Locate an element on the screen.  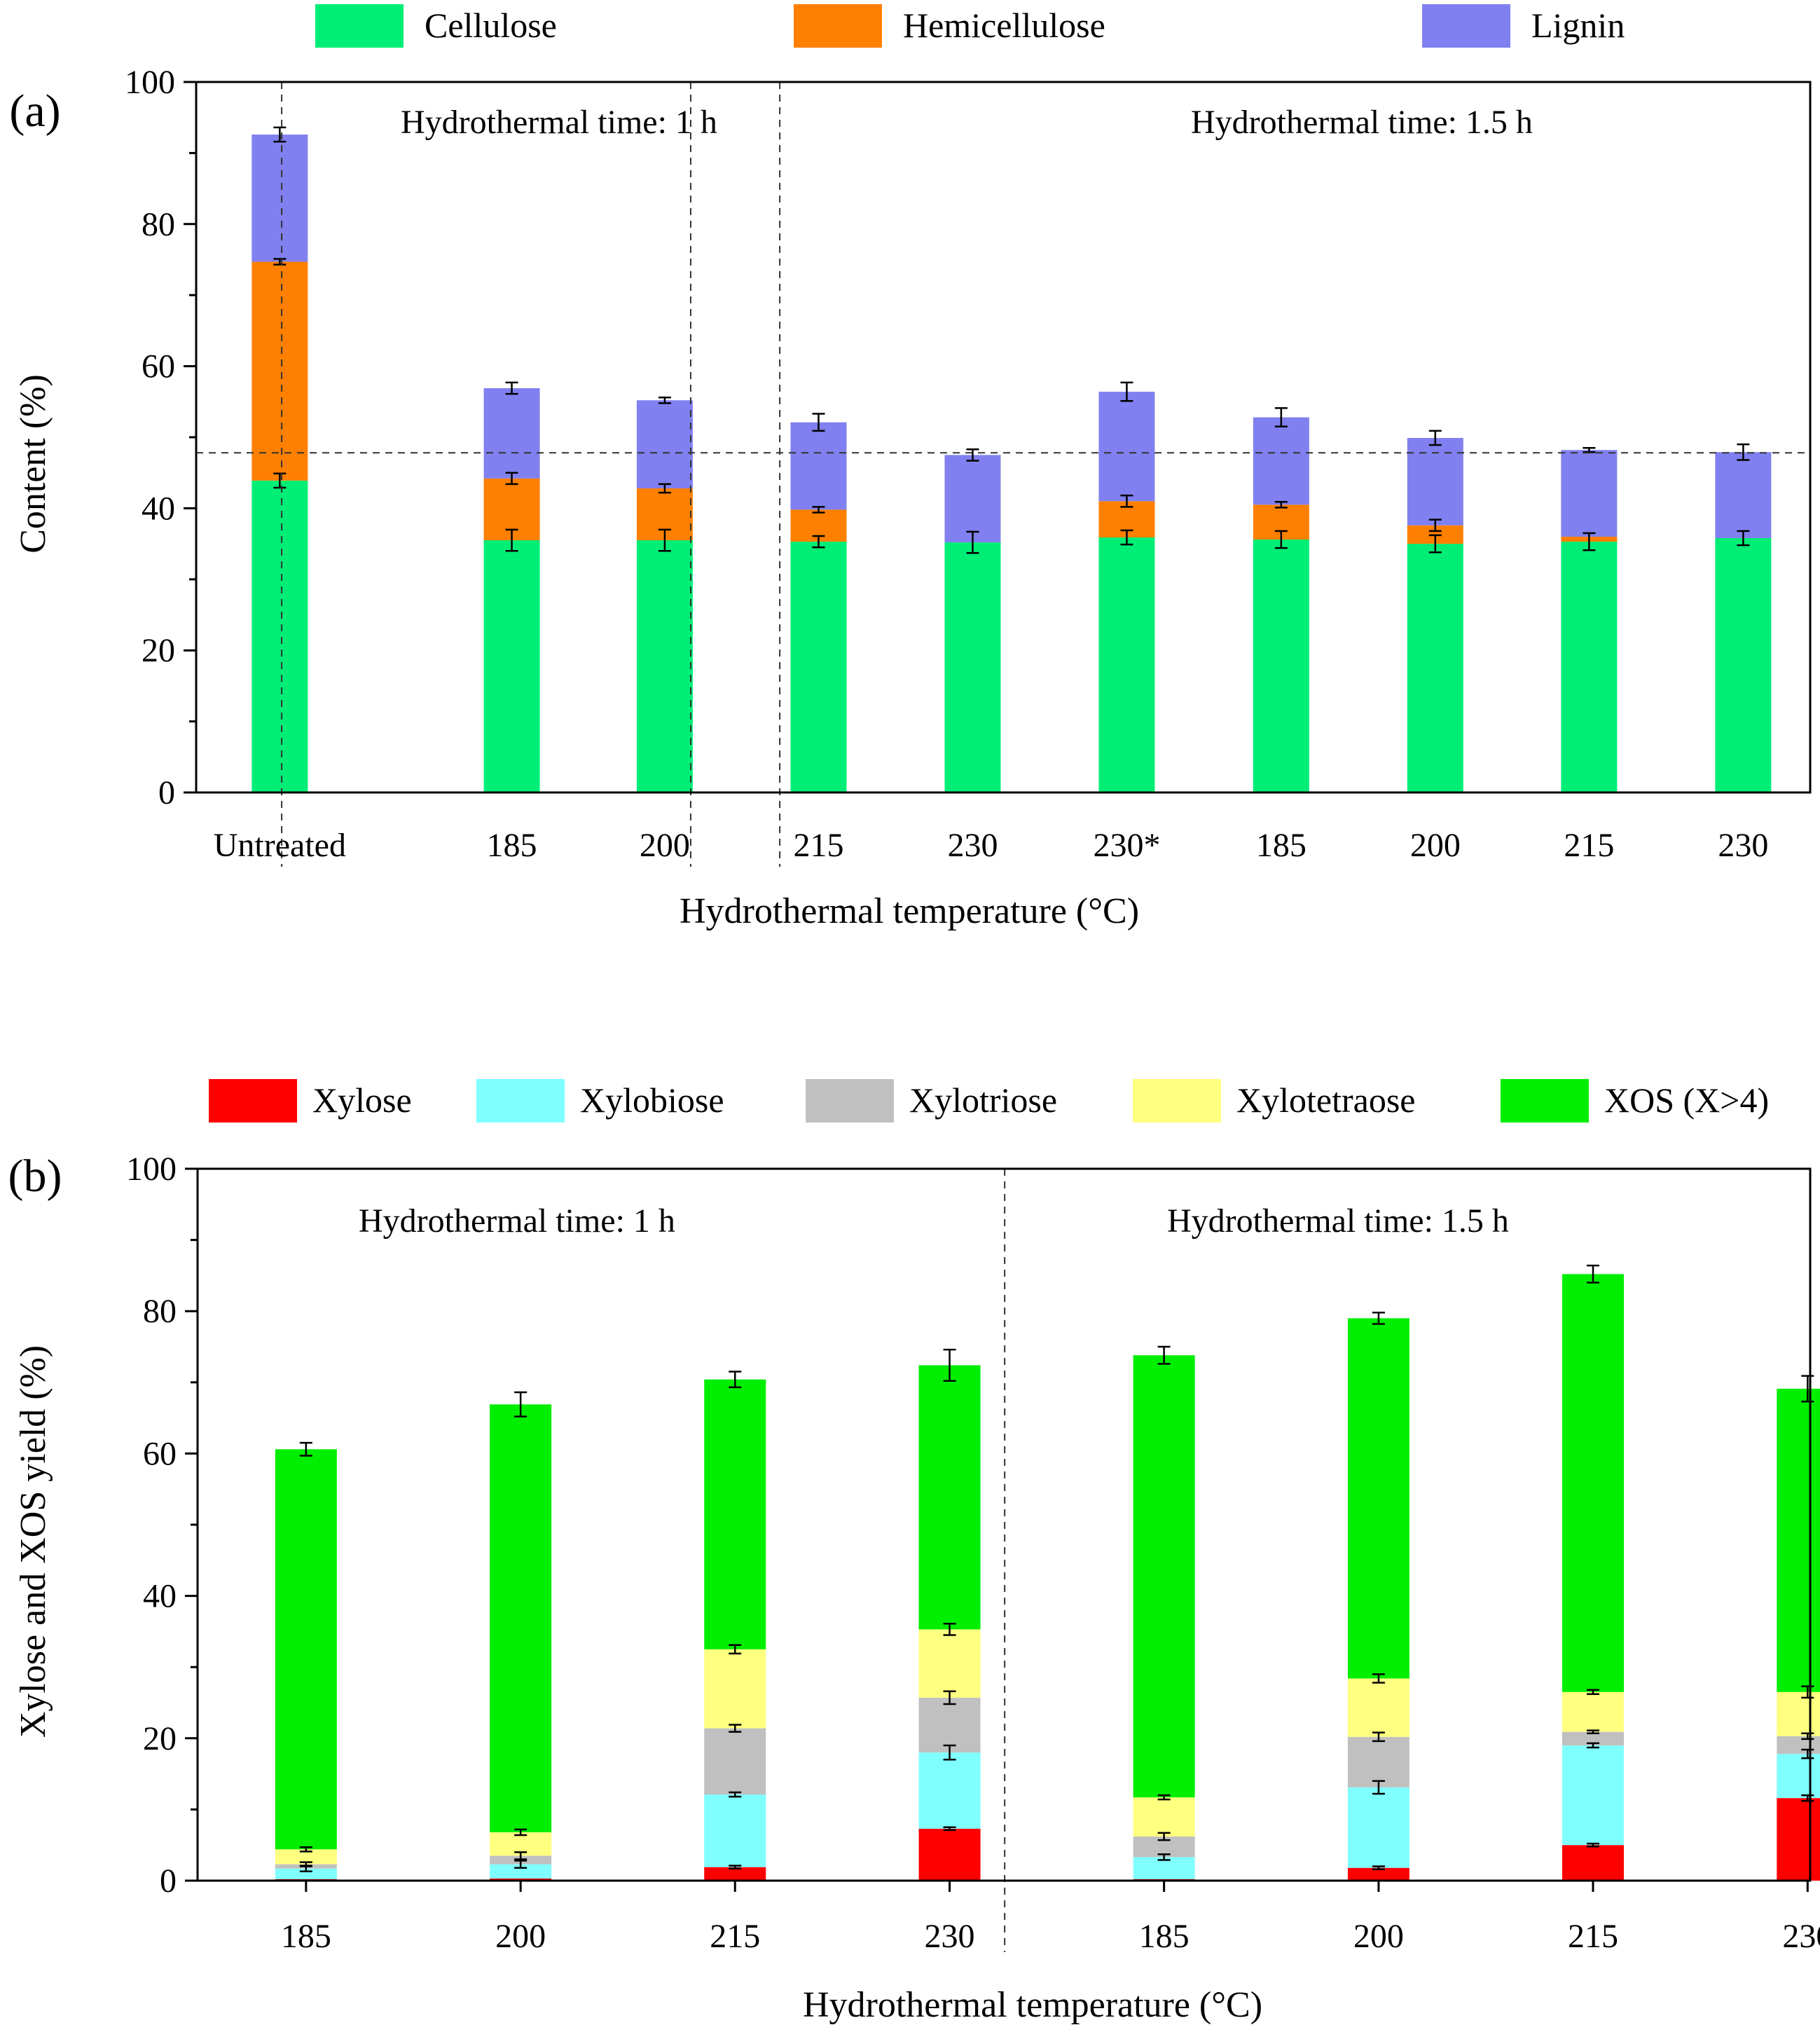
b-x-tick-label-1: 200 is located at coordinates (520, 1936).